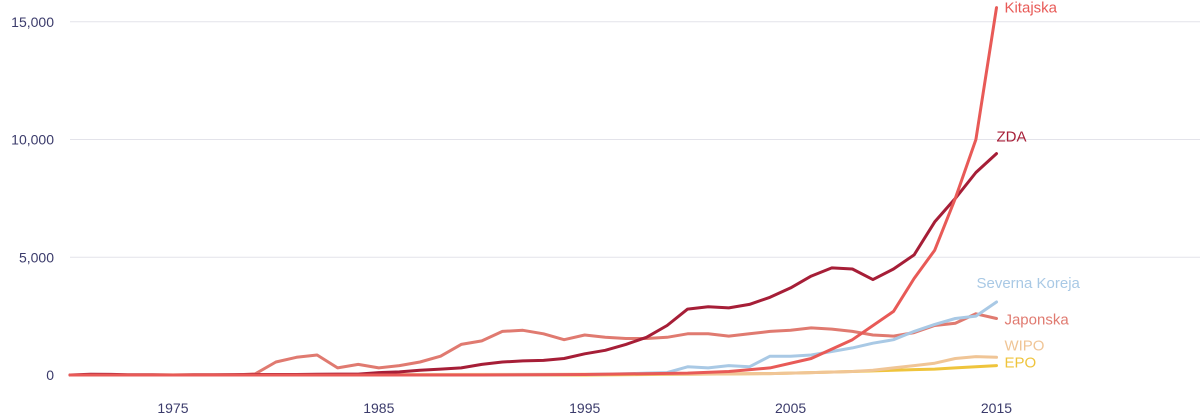 This screenshot has height=418, width=1200. Describe the element at coordinates (32, 22) in the screenshot. I see `y-tick-label: 15,000` at that location.